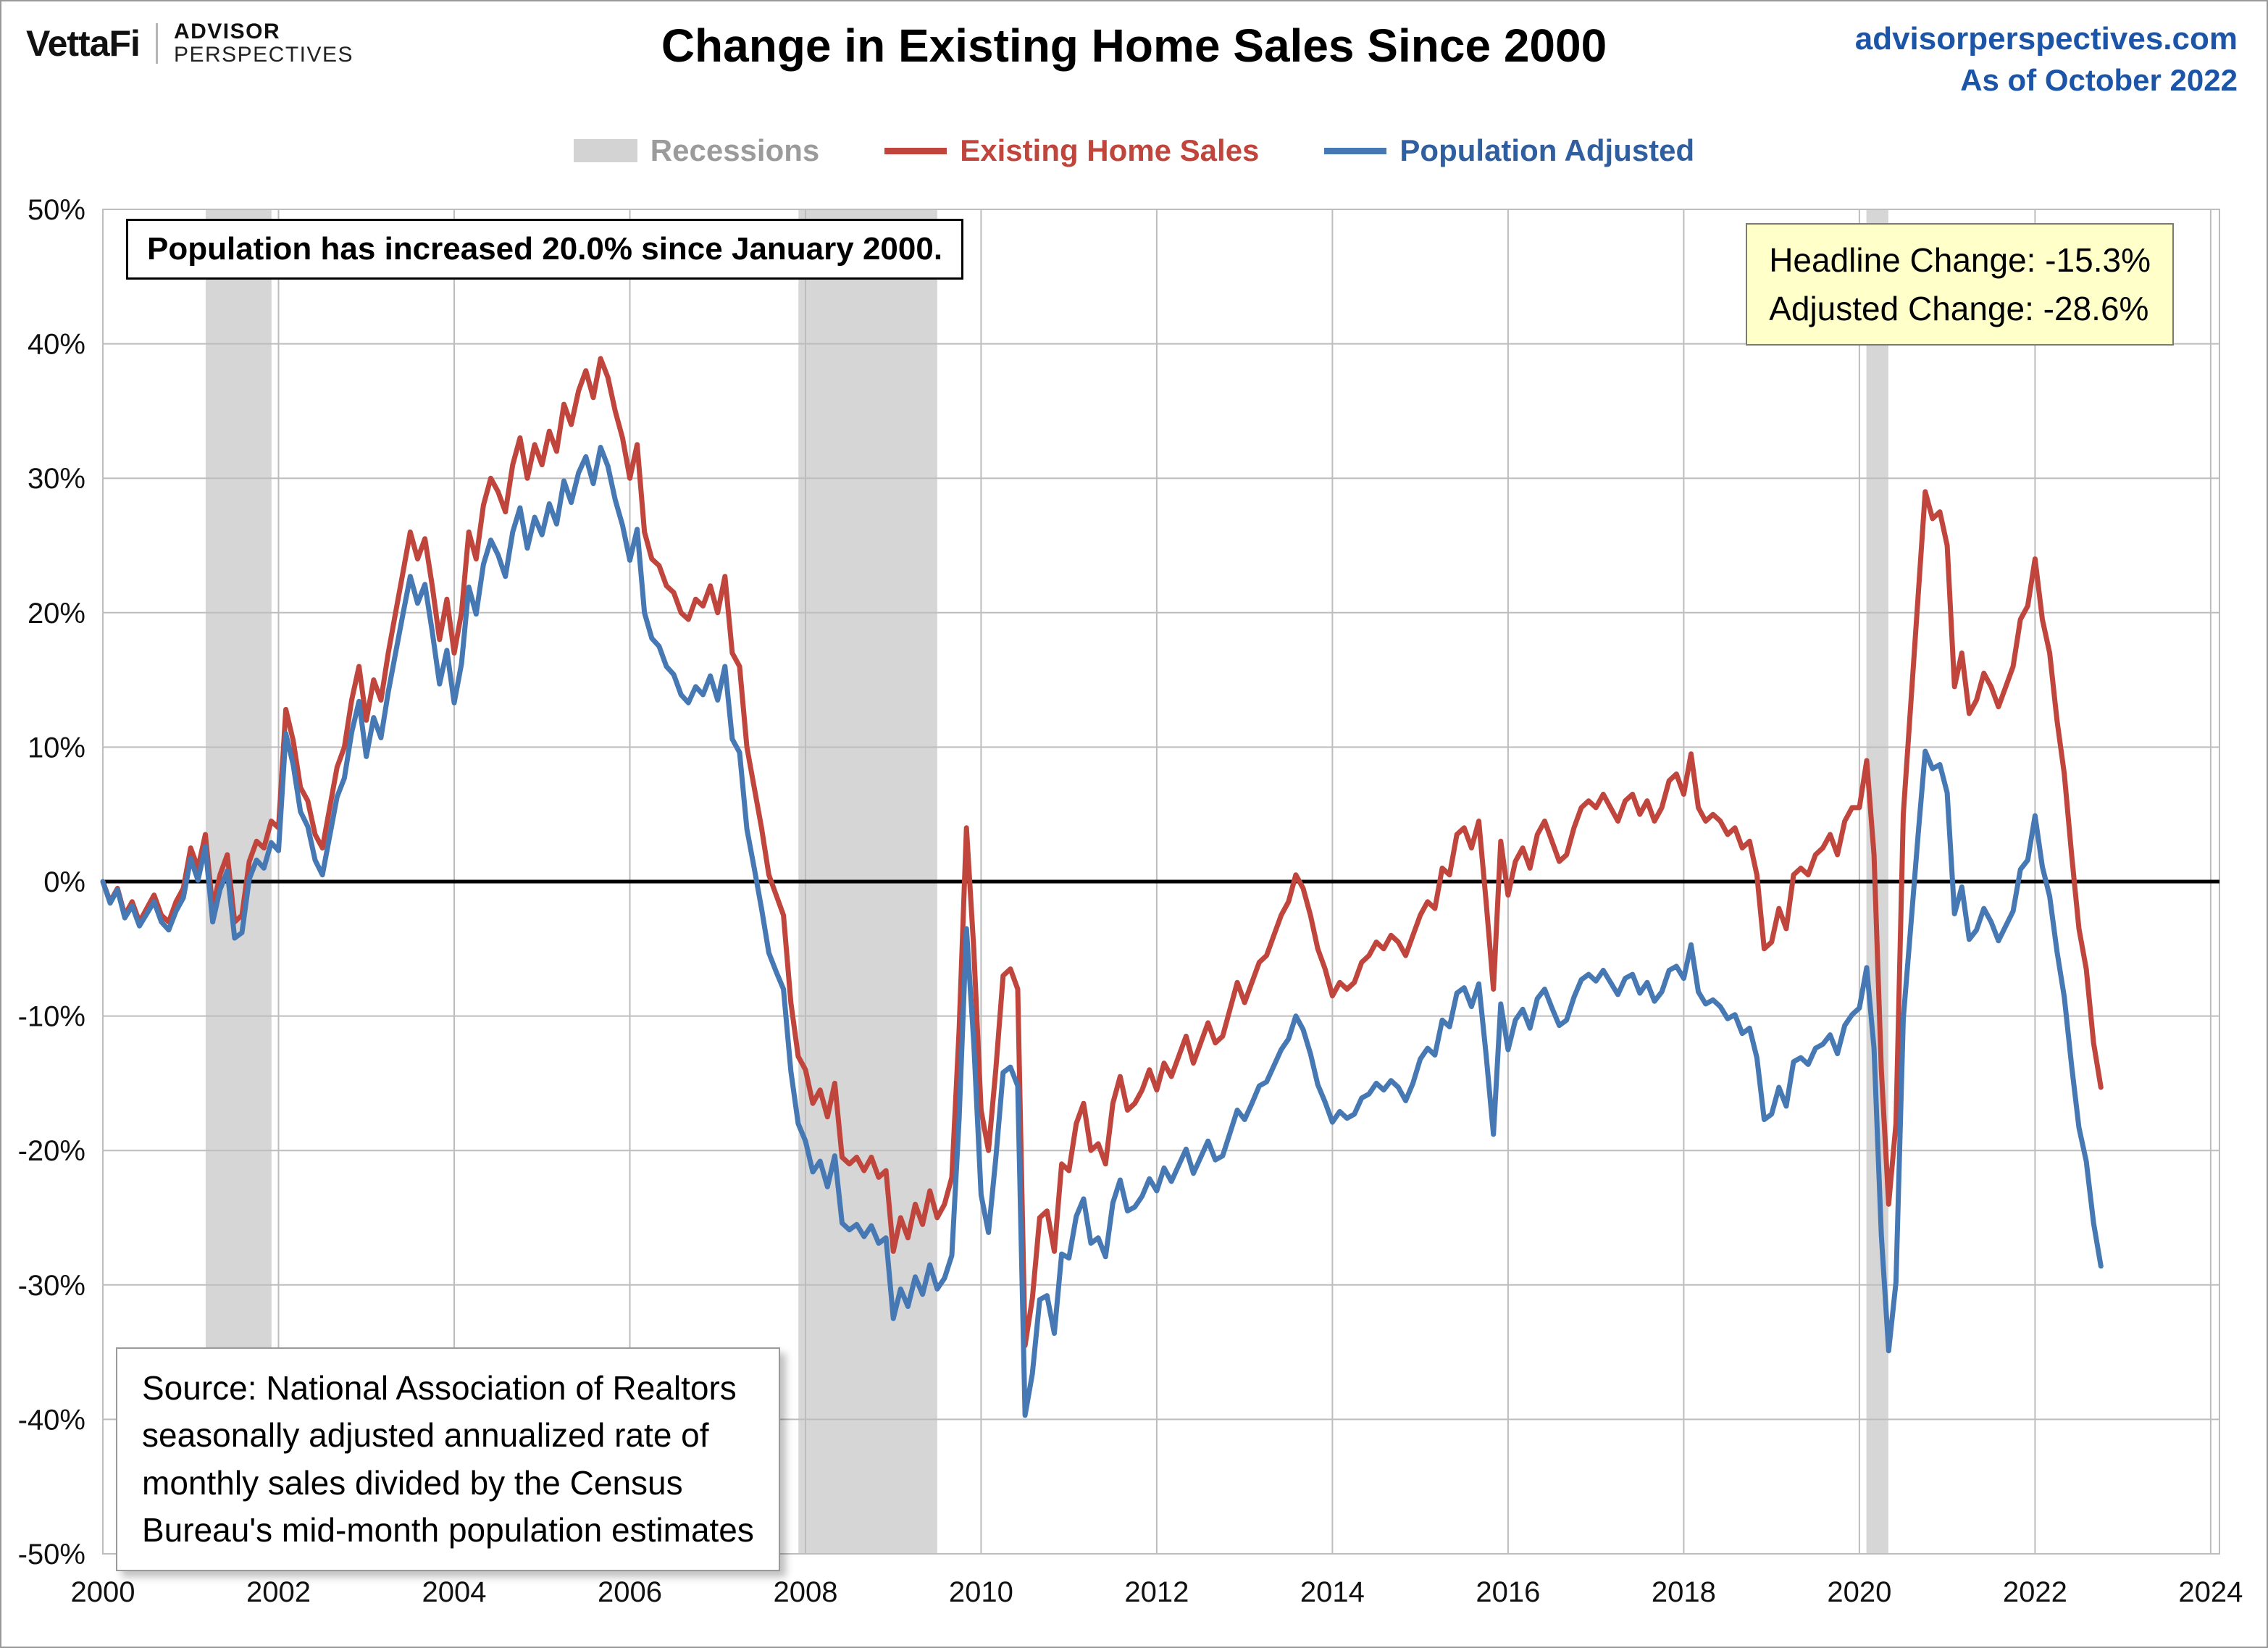 The height and width of the screenshot is (1648, 2268). What do you see at coordinates (279, 1592) in the screenshot?
I see `x-tick-label: 2002` at bounding box center [279, 1592].